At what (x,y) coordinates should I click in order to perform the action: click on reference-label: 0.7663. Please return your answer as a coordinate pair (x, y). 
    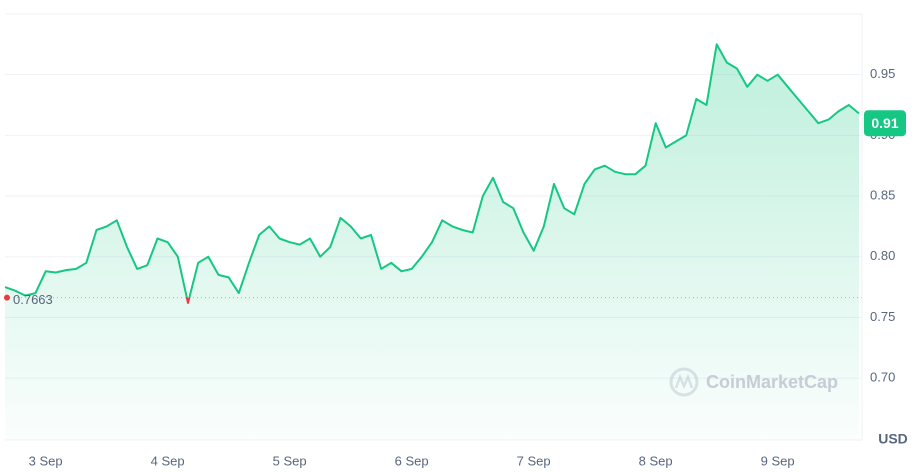
    Looking at the image, I should click on (33, 299).